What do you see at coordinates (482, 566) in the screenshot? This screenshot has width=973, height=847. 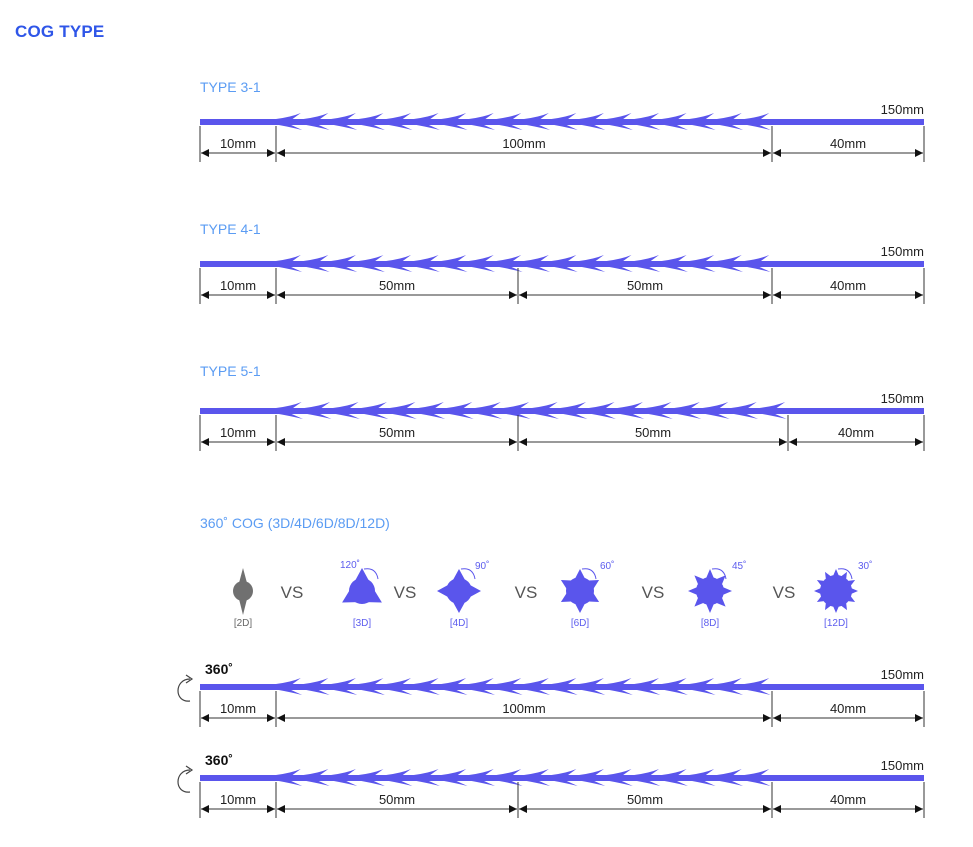 I see `angle-label: 90˚` at bounding box center [482, 566].